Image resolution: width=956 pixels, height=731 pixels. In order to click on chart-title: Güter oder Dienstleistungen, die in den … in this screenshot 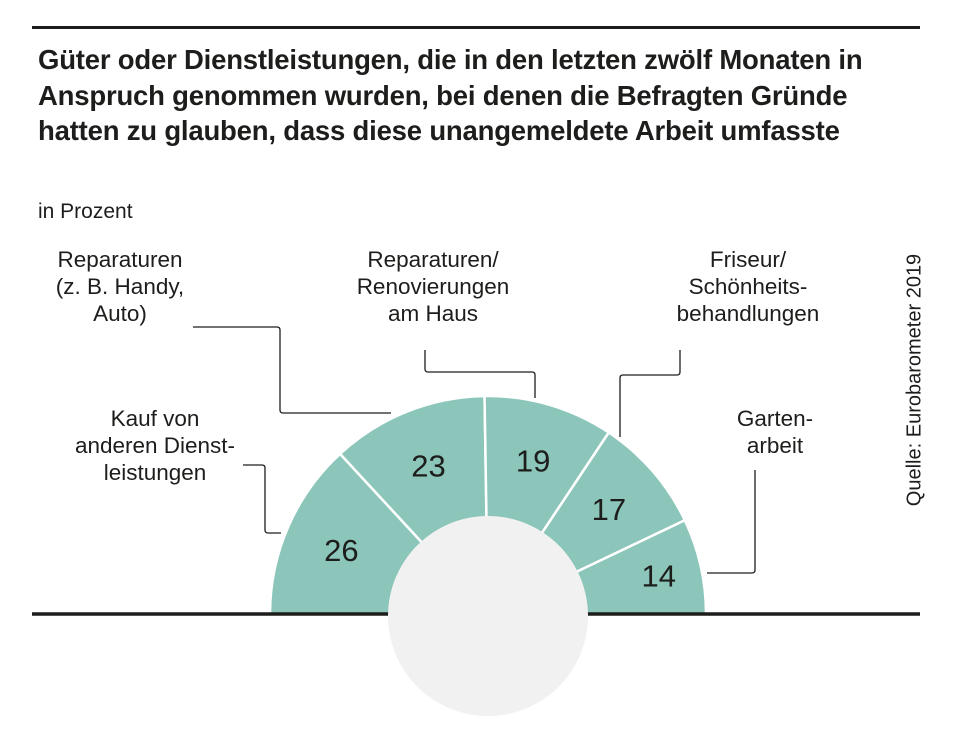, I will do `click(450, 95)`.